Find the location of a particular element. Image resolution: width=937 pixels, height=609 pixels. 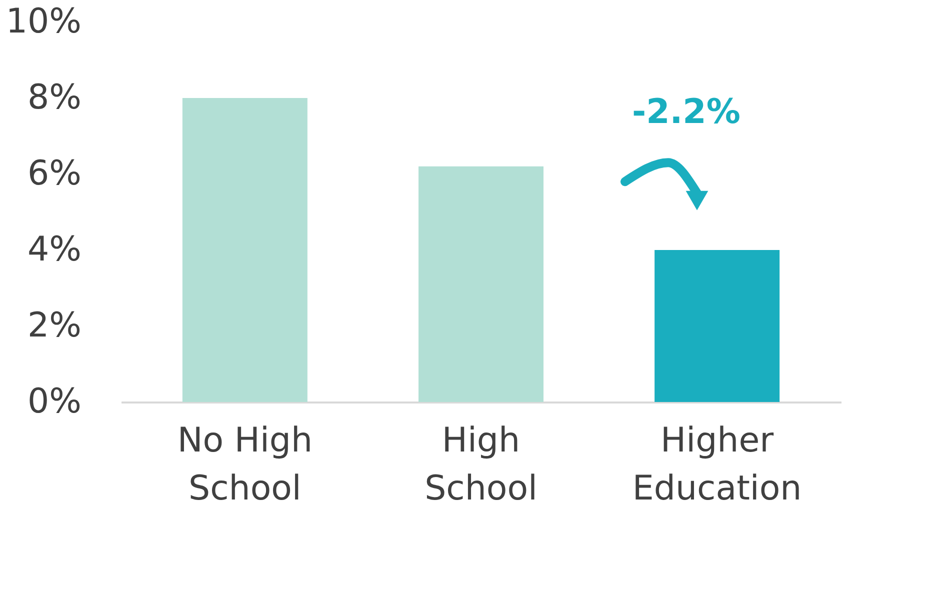

x-tick-label: Higher Education is located at coordinates (717, 464).